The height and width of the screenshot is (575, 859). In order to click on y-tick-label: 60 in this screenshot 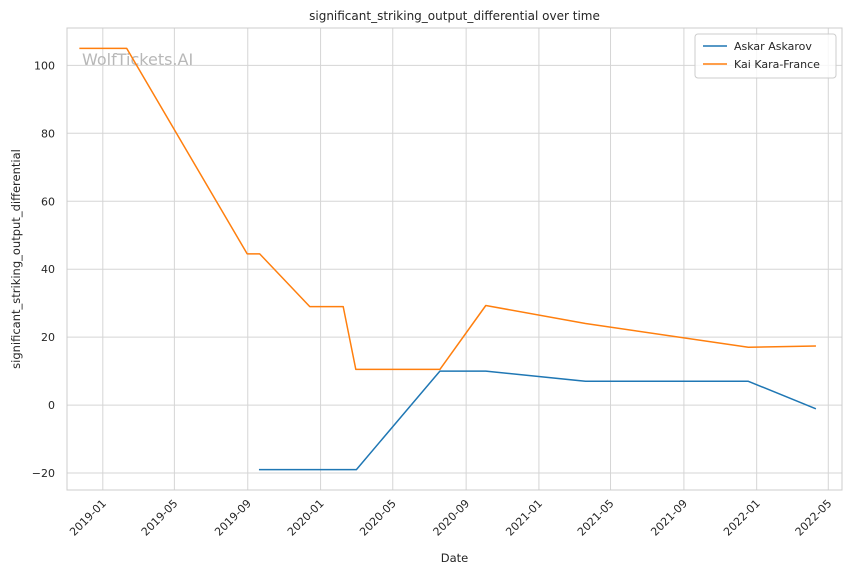, I will do `click(48, 201)`.